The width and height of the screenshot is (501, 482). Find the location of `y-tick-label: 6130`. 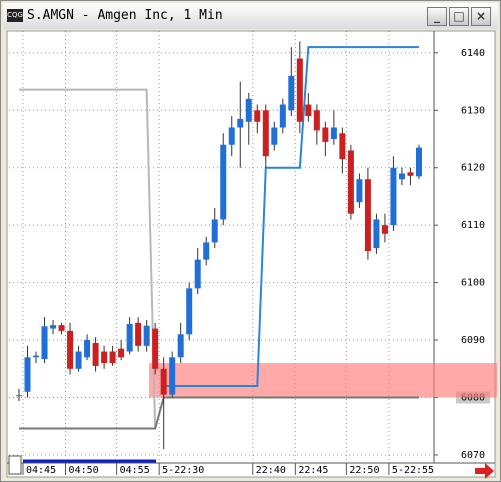

y-tick-label: 6130 is located at coordinates (473, 110).